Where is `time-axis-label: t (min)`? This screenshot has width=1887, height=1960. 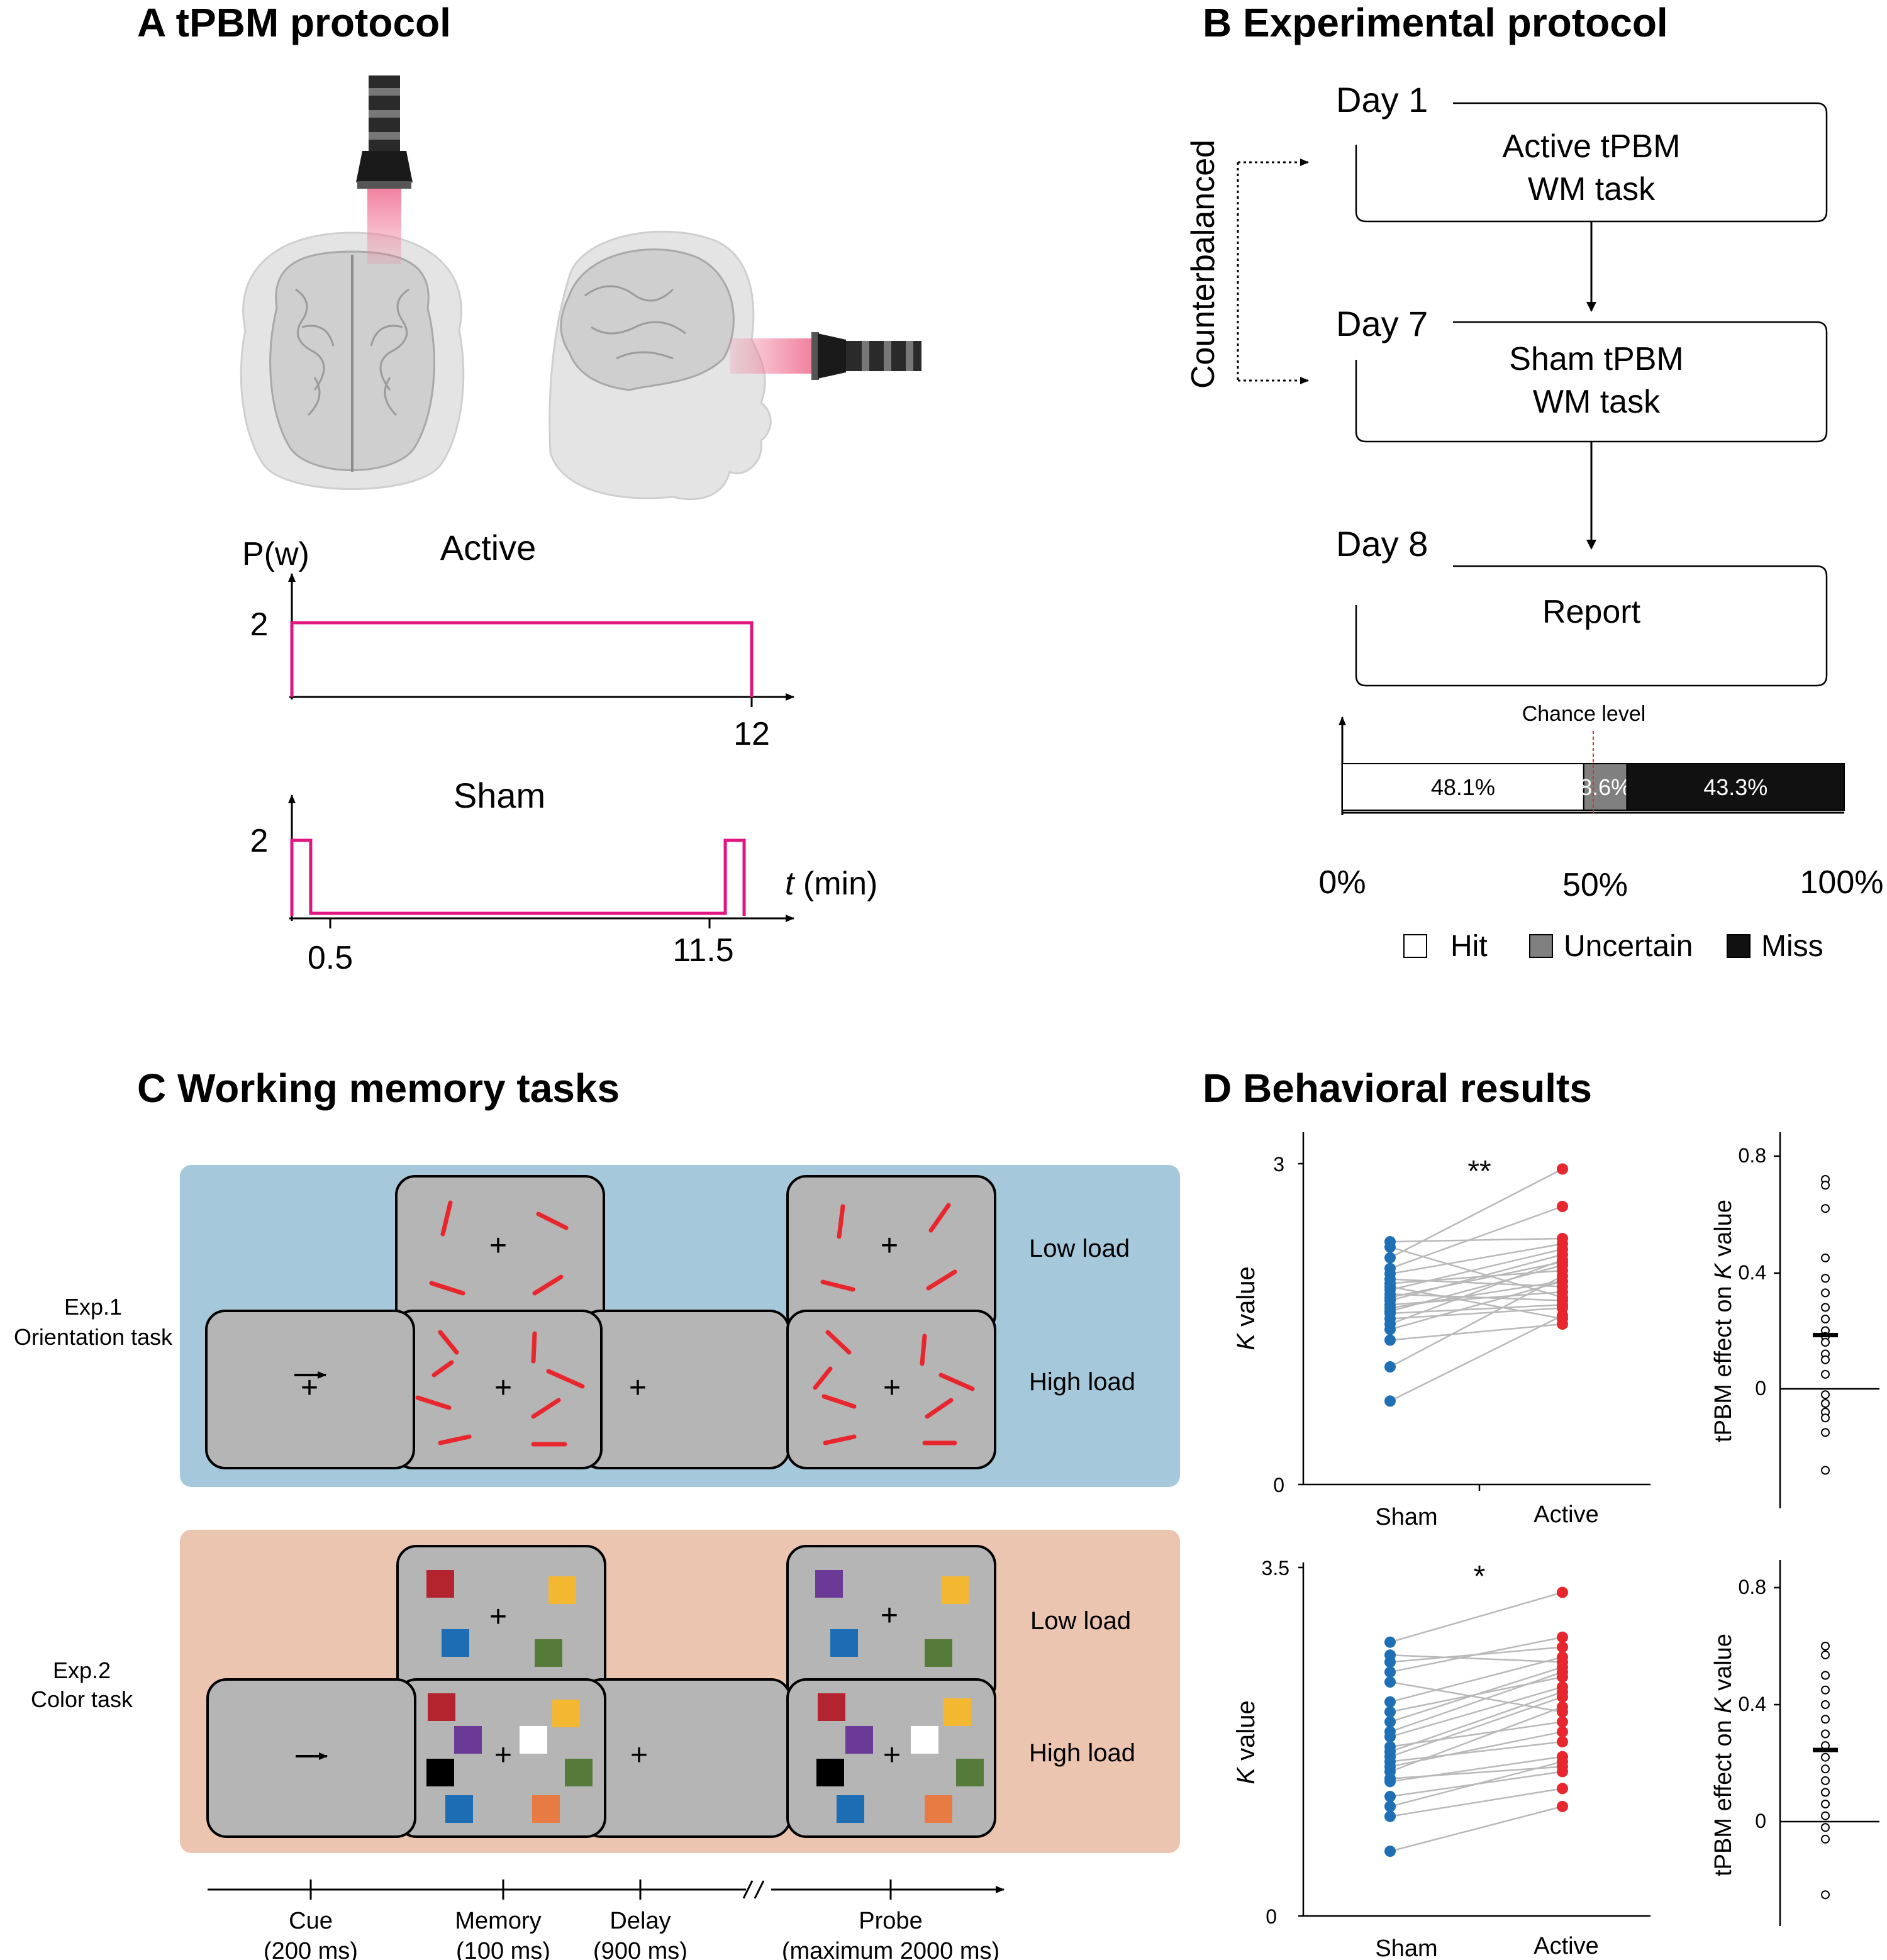 time-axis-label: t (min) is located at coordinates (831, 884).